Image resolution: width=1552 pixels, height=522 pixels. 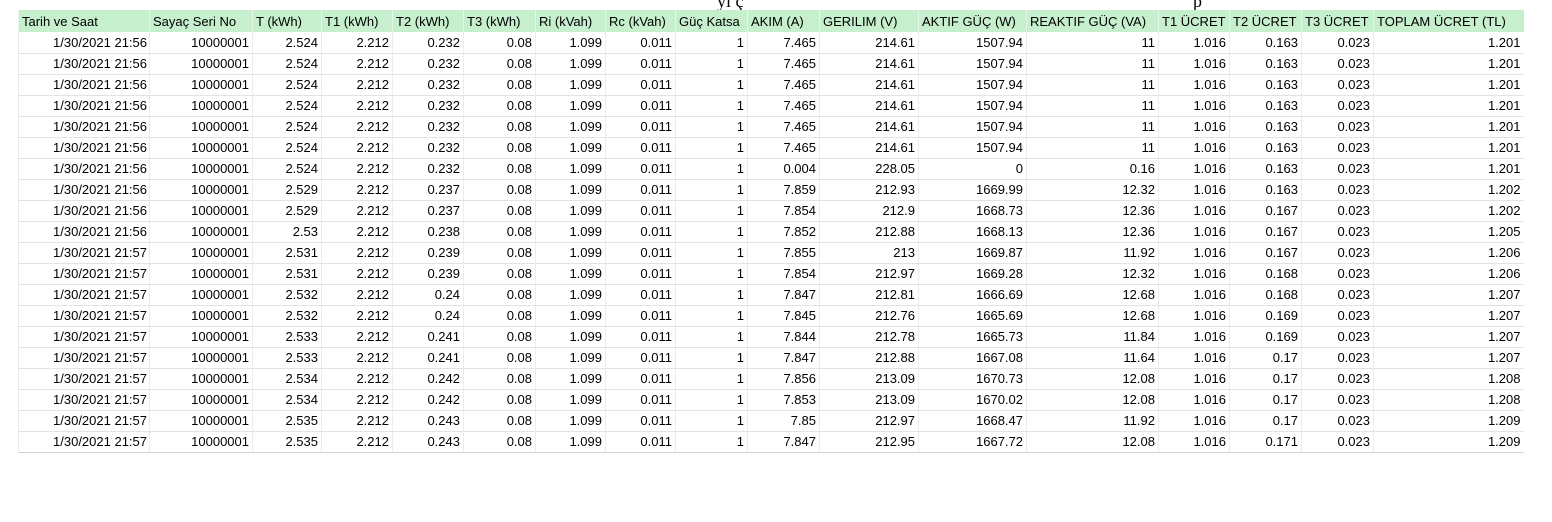 What do you see at coordinates (1092, 169) in the screenshot?
I see `table-cell: 0.16` at bounding box center [1092, 169].